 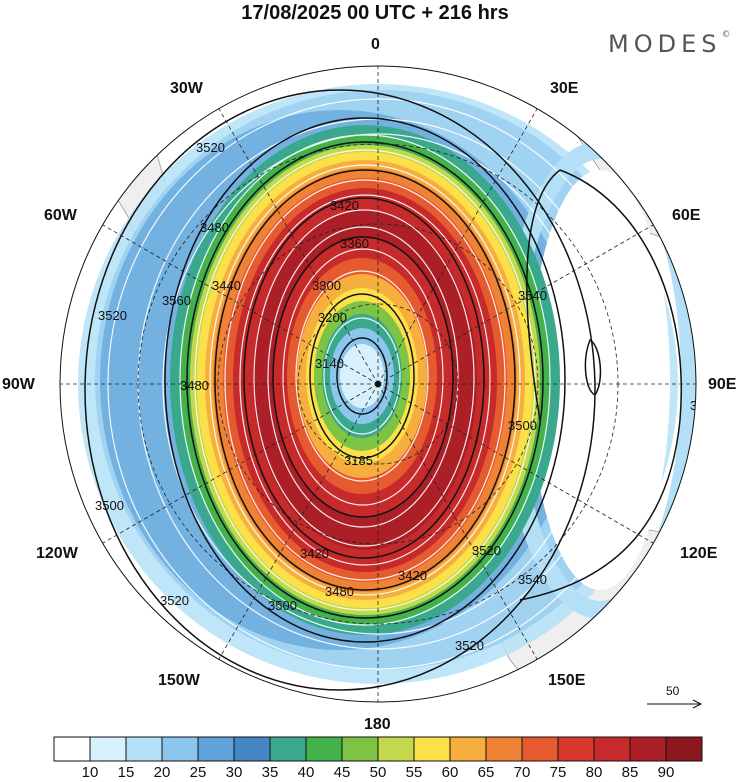 What do you see at coordinates (179, 680) in the screenshot?
I see `lon-label-150w: 150W` at bounding box center [179, 680].